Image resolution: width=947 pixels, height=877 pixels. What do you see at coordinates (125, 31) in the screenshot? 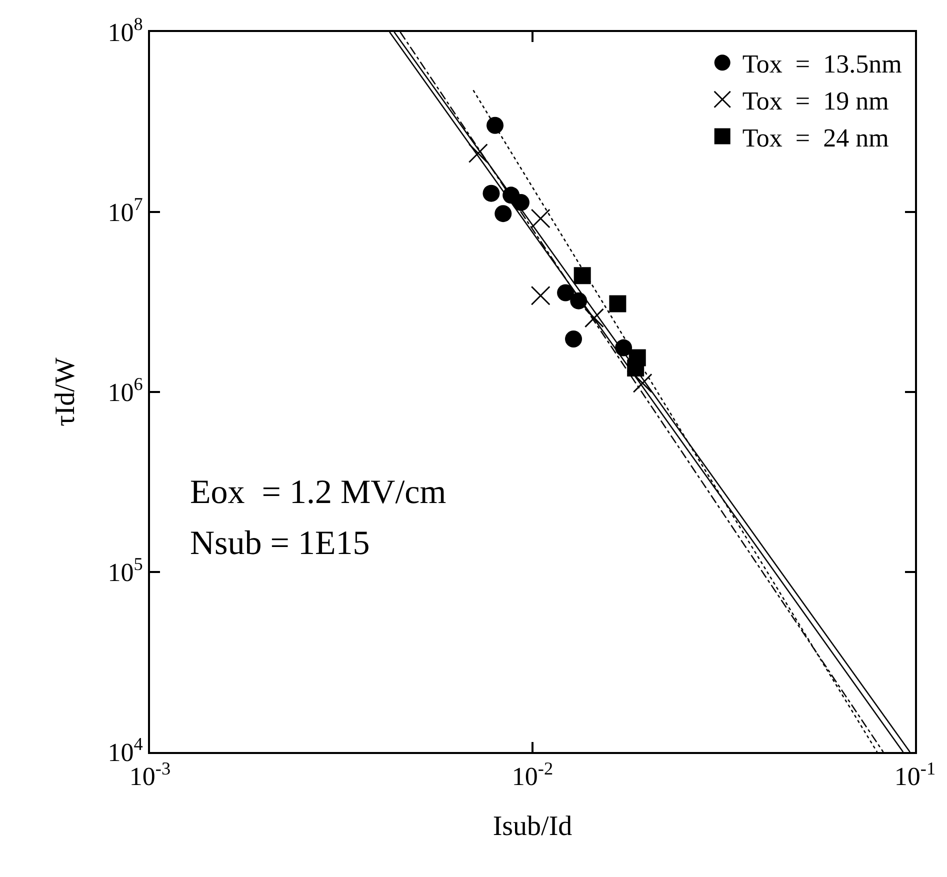
I see `y-tick-label: 10$^{8}$` at bounding box center [125, 31].